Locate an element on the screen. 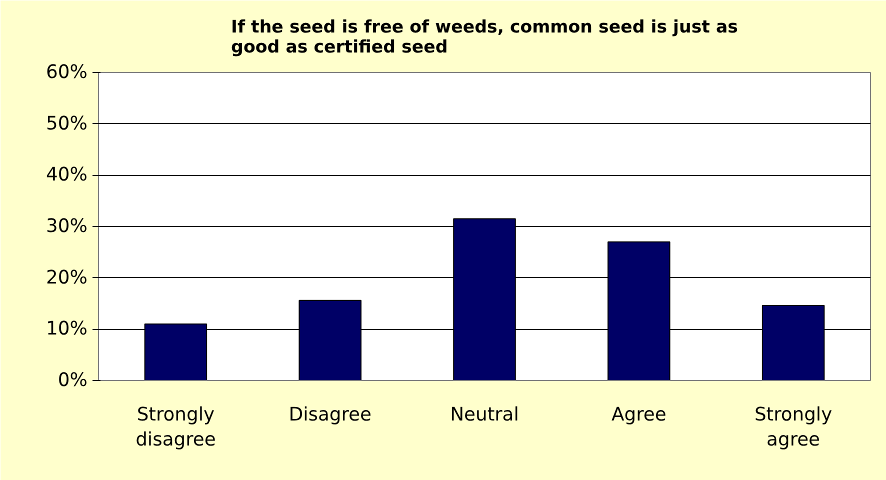 The height and width of the screenshot is (480, 886). y-tick-label: 10% is located at coordinates (67, 329).